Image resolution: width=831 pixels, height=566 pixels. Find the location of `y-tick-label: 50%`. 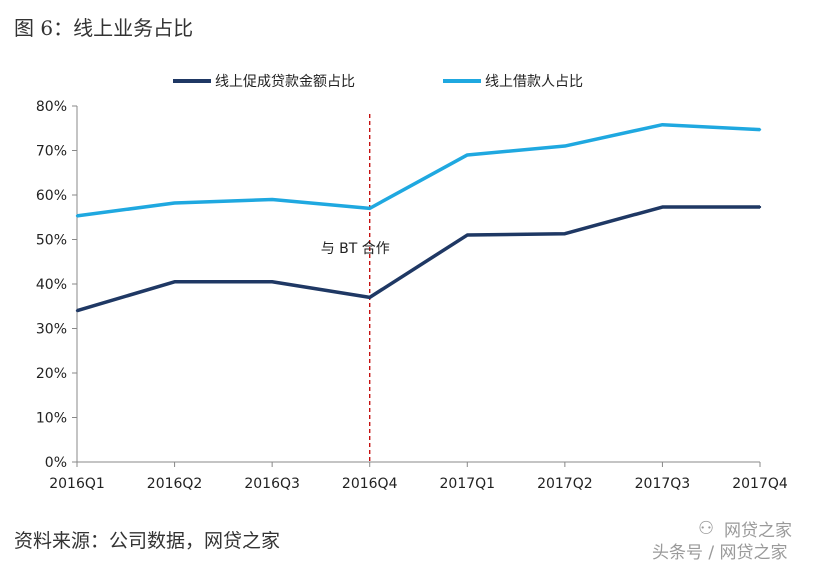

y-tick-label: 50% is located at coordinates (51, 241).